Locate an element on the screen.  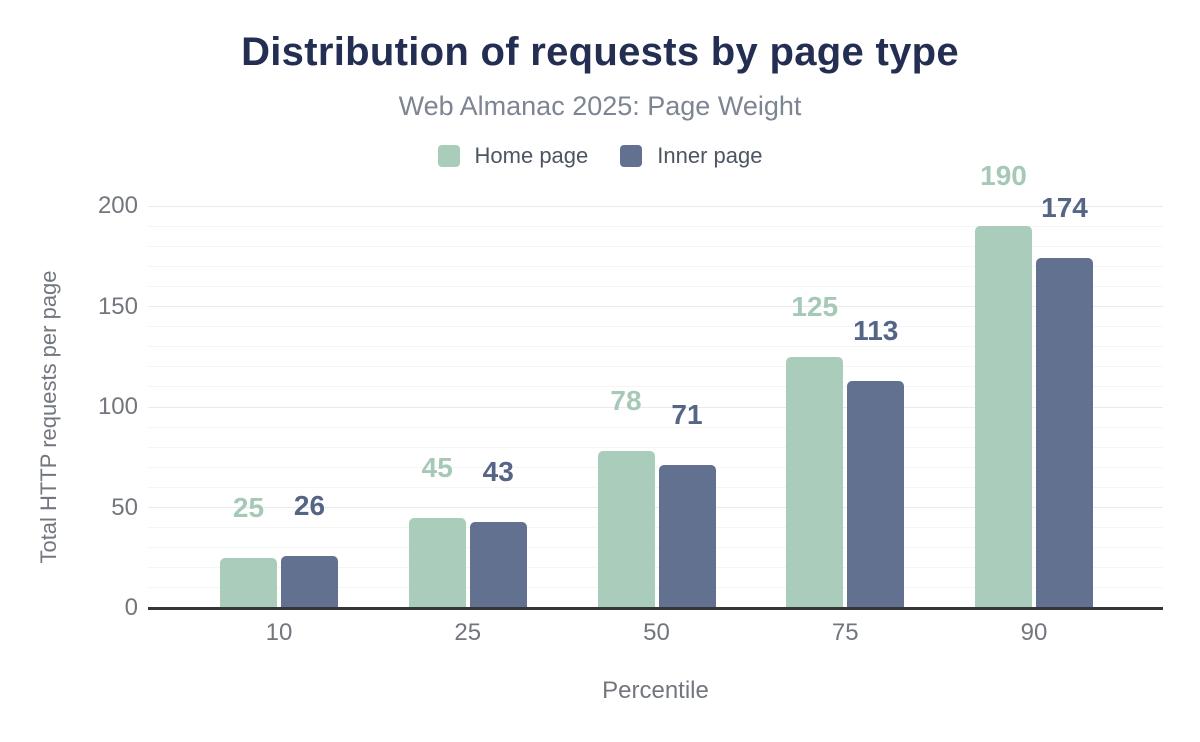
bar-home-page-p10 is located at coordinates (248, 582).